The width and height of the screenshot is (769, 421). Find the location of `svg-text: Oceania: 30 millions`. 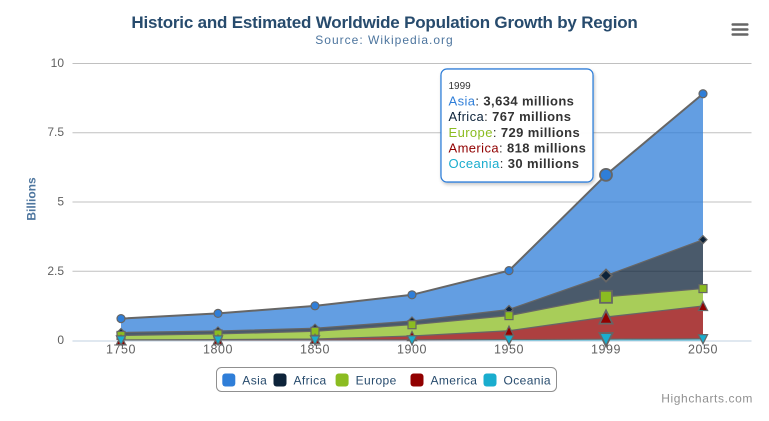

svg-text: Oceania: 30 millions is located at coordinates (514, 163).